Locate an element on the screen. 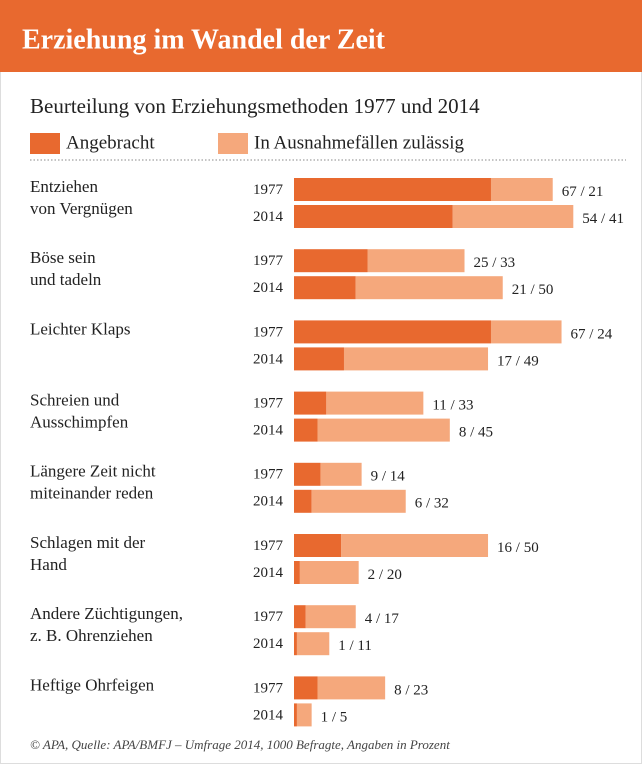 This screenshot has width=642, height=764. value-label: 25 / 33 is located at coordinates (495, 263).